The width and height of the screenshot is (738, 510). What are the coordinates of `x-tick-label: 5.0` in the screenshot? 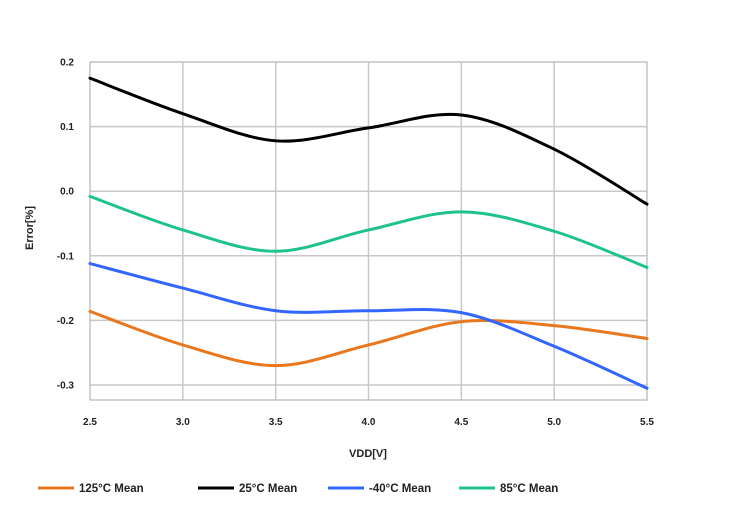 It's located at (554, 422).